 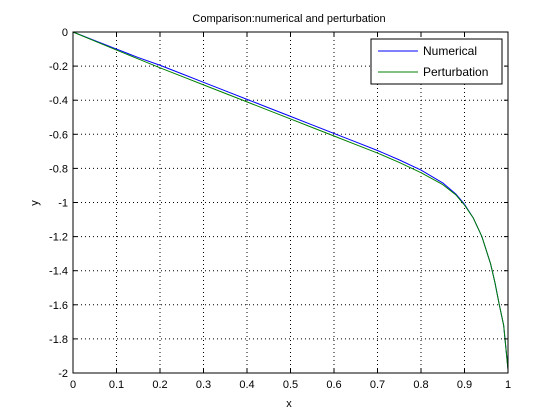 I want to click on y-axis-label: y, so click(x=35, y=203).